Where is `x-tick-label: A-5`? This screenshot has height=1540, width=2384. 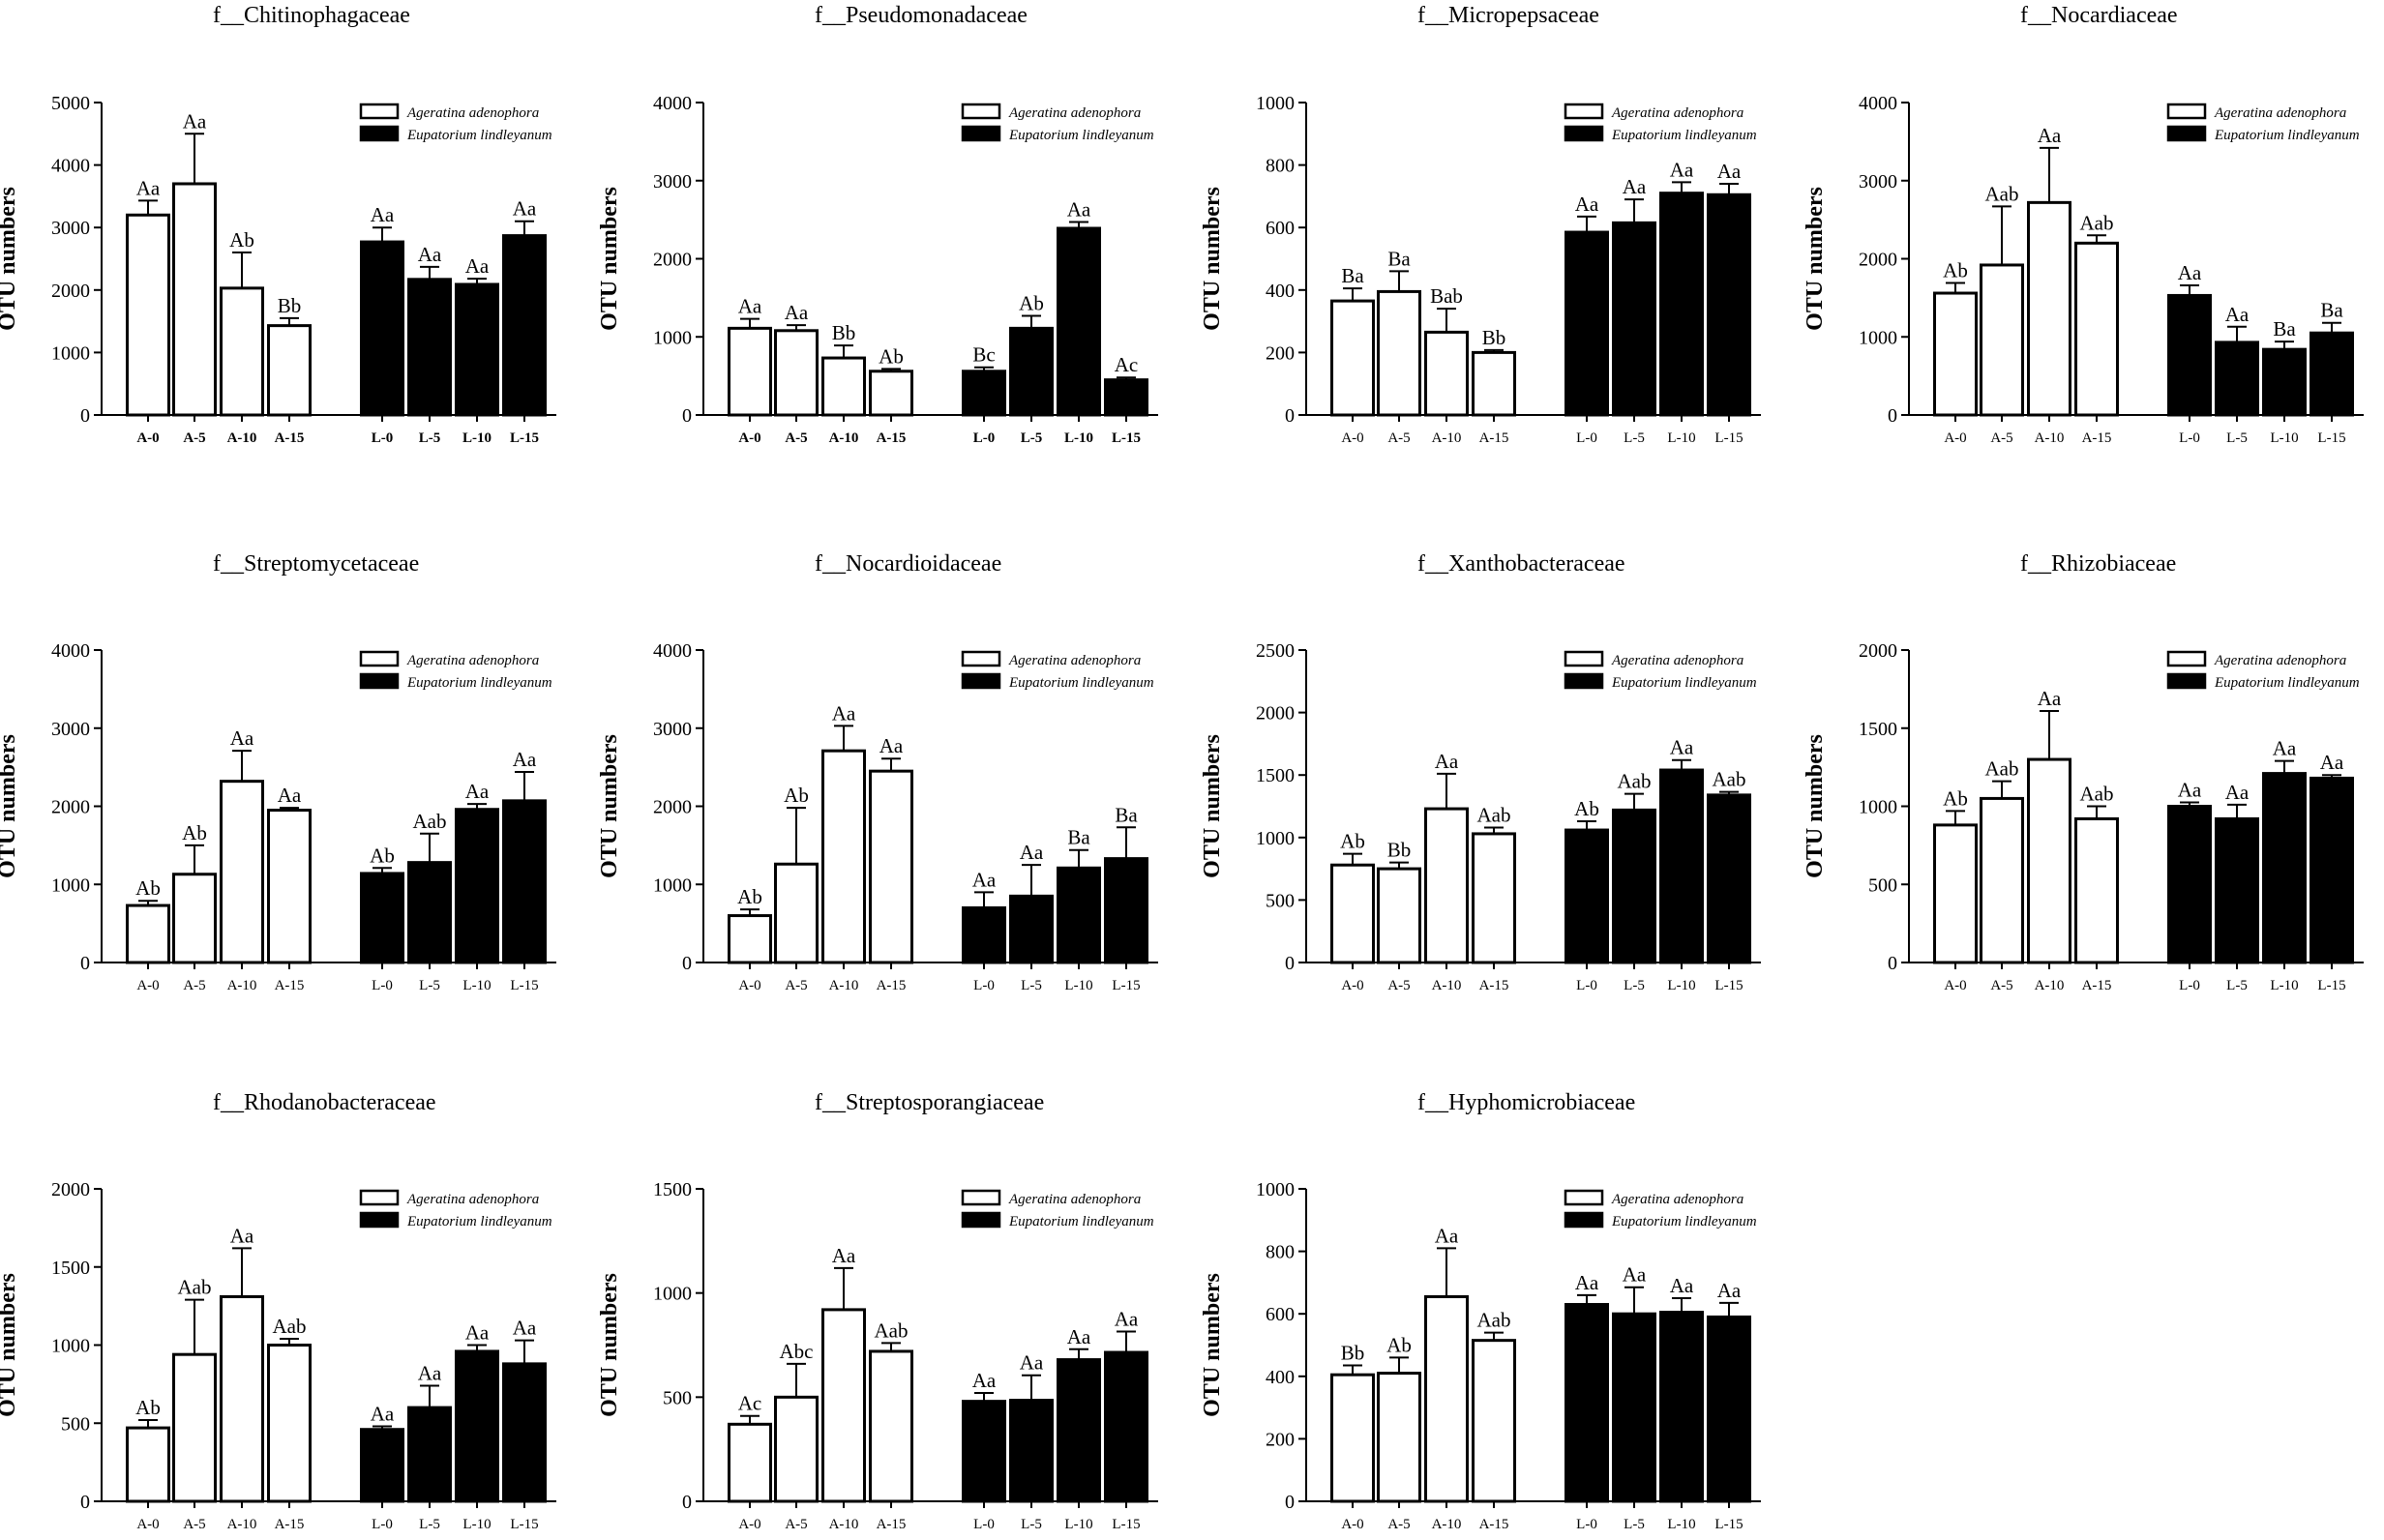
x-tick-label: A-5 is located at coordinates (2001, 438).